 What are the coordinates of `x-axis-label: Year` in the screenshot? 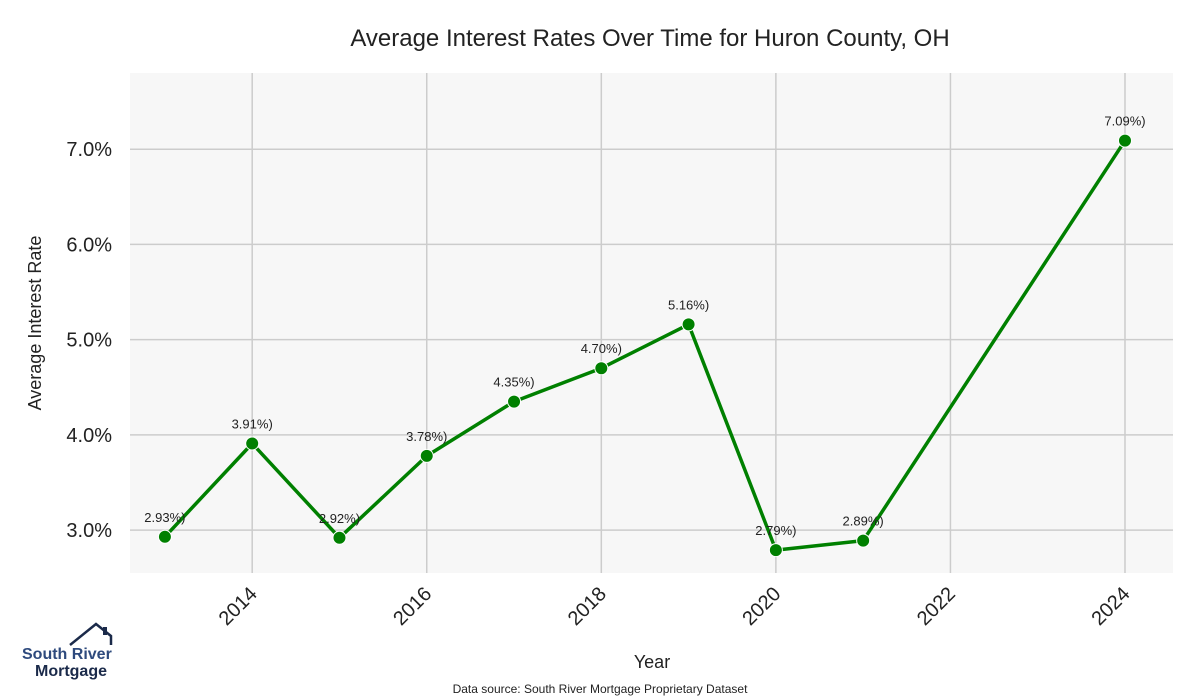 It's located at (652, 662).